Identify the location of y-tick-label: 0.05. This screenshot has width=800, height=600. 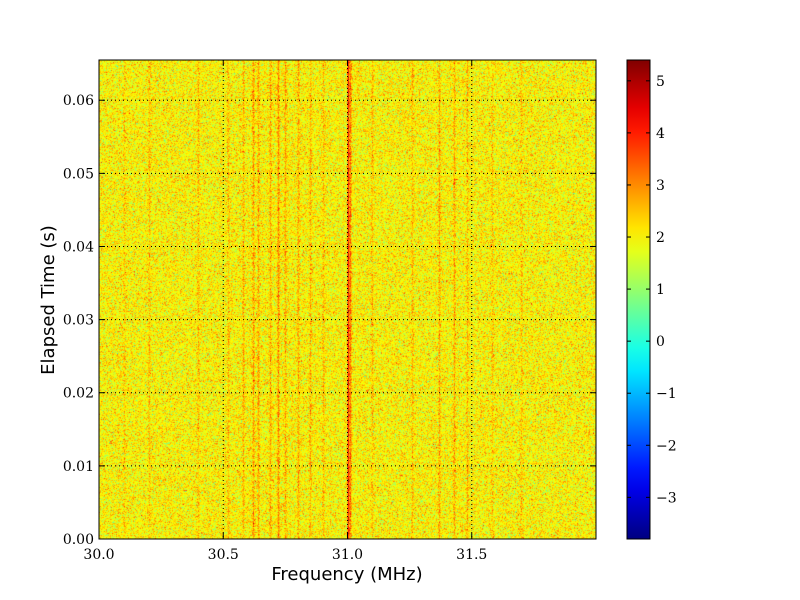
(78, 174).